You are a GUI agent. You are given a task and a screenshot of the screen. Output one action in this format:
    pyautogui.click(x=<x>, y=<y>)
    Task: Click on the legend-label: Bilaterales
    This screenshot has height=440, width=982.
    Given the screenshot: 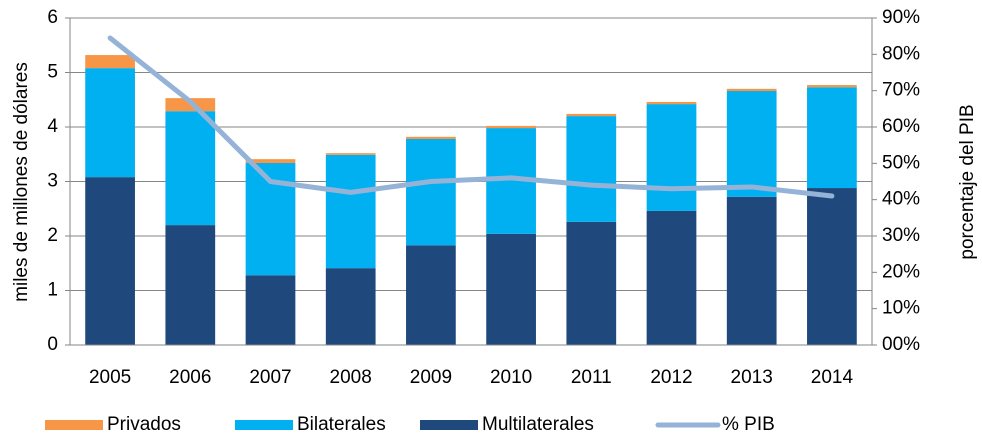 What is the action you would take?
    pyautogui.click(x=341, y=424)
    